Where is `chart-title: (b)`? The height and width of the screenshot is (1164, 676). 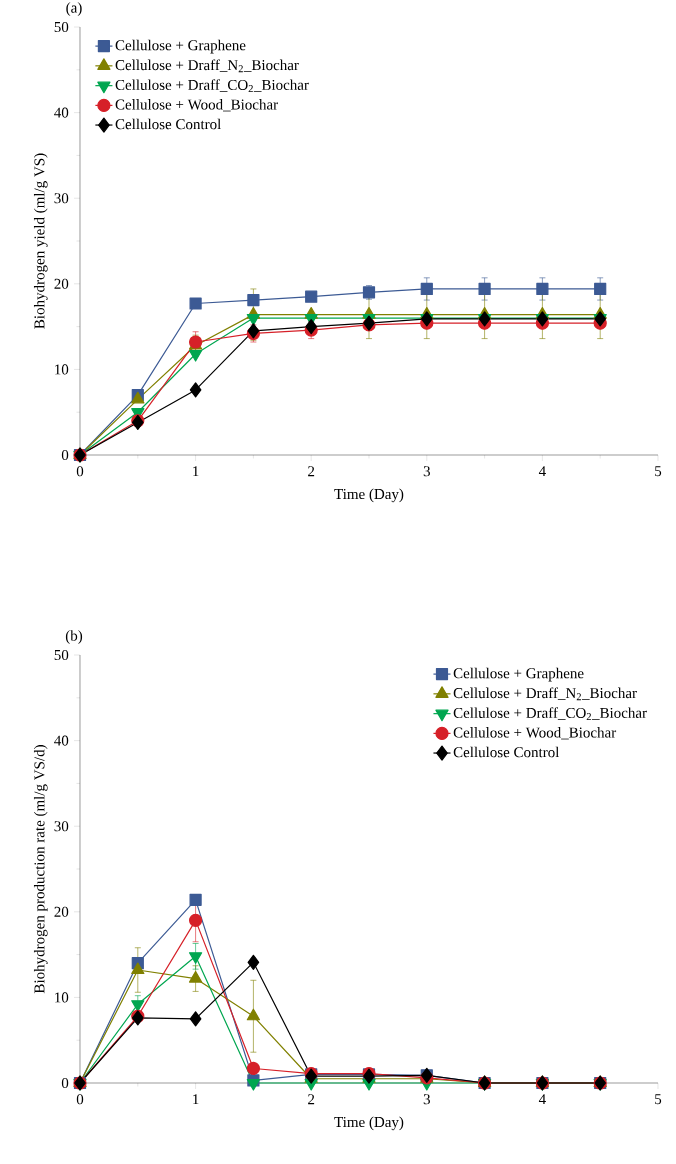 chart-title: (b) is located at coordinates (74, 637).